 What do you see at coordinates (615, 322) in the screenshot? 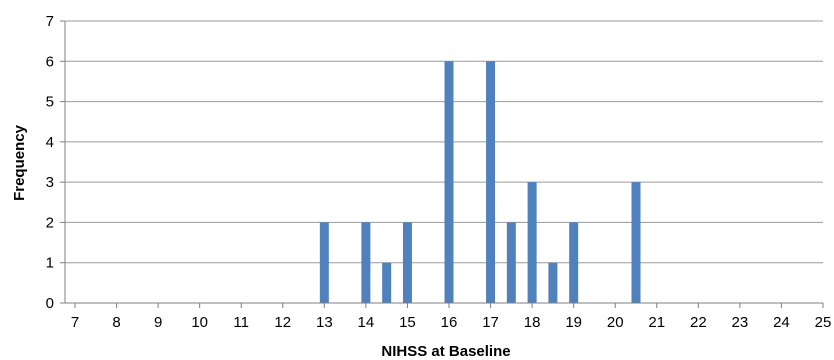
I see `x-tick-label-20: 20` at bounding box center [615, 322].